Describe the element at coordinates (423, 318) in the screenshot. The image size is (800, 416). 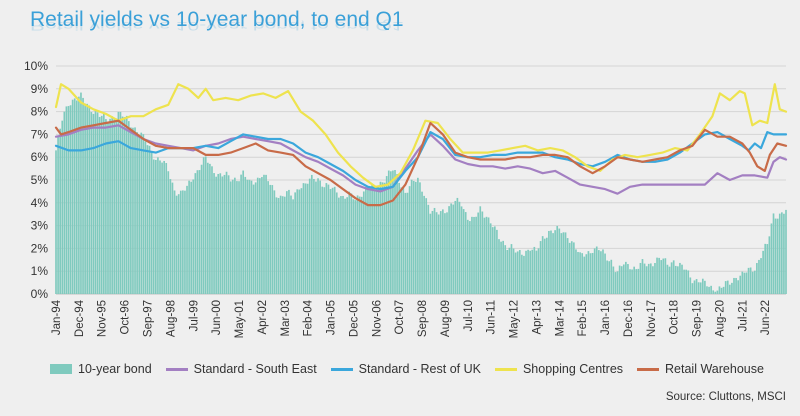
I see `x-tick-label: Sep-08` at that location.